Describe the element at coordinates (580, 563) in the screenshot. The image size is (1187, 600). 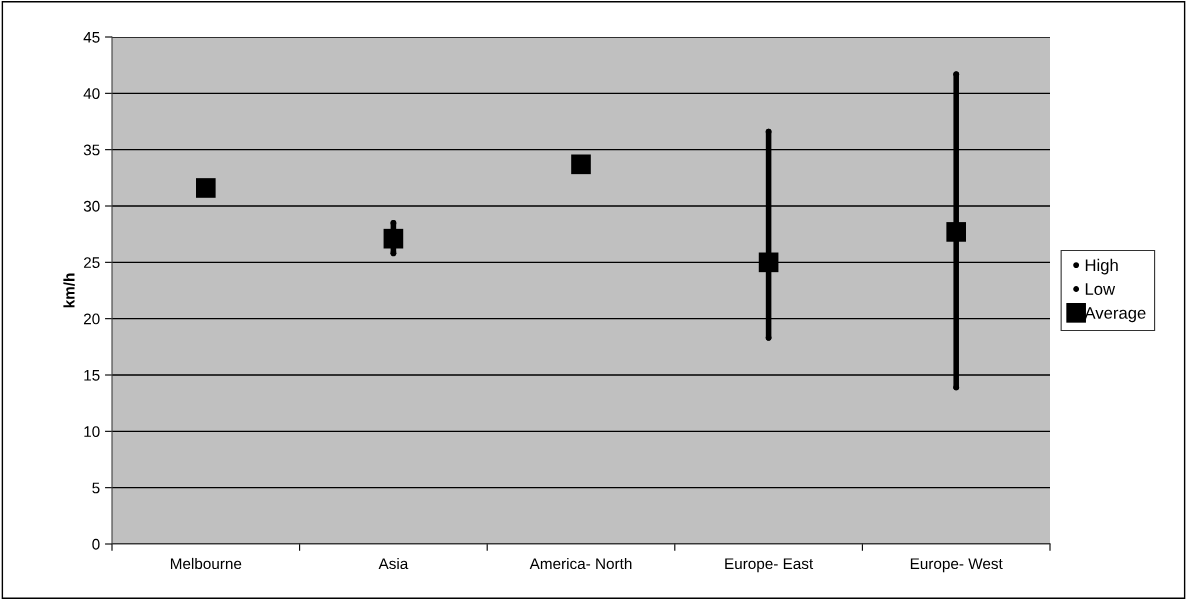
I see `x-tick-label: America- North` at that location.